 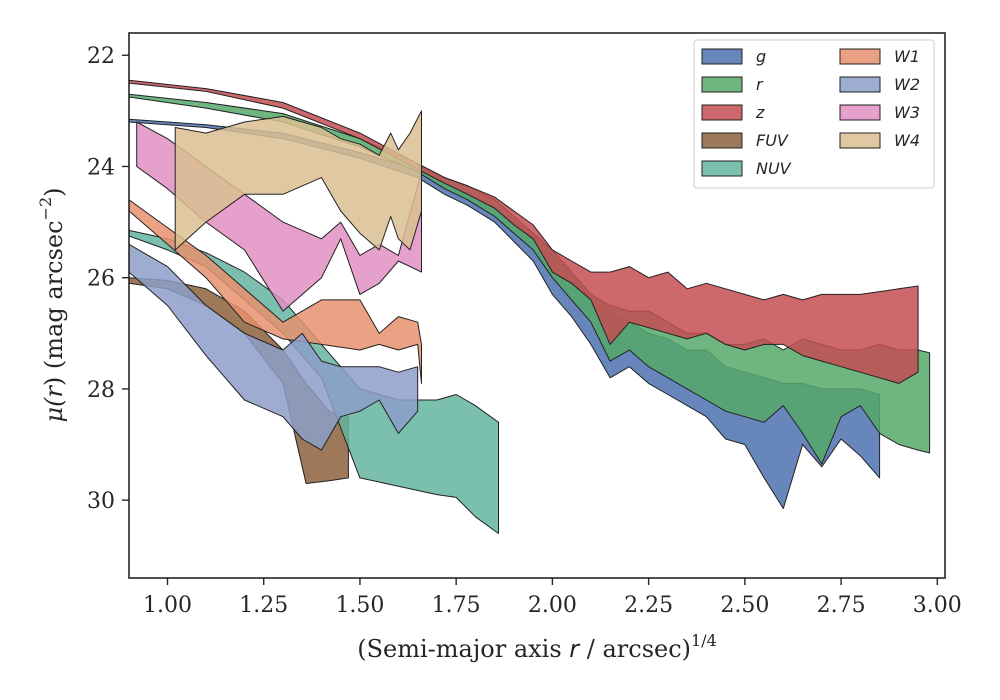 What do you see at coordinates (860, 84) in the screenshot?
I see `legend-swatch-w2` at bounding box center [860, 84].